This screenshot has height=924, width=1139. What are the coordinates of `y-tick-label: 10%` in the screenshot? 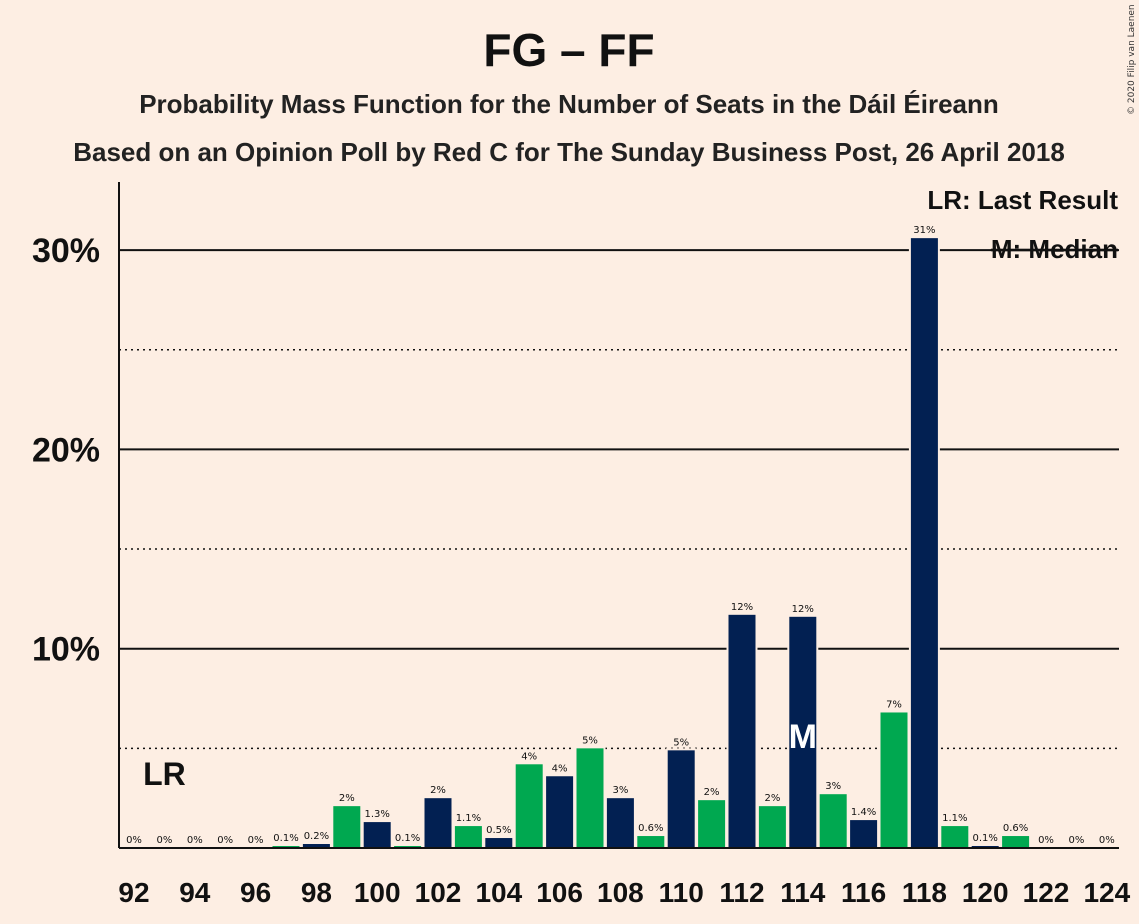 It's located at (66, 650).